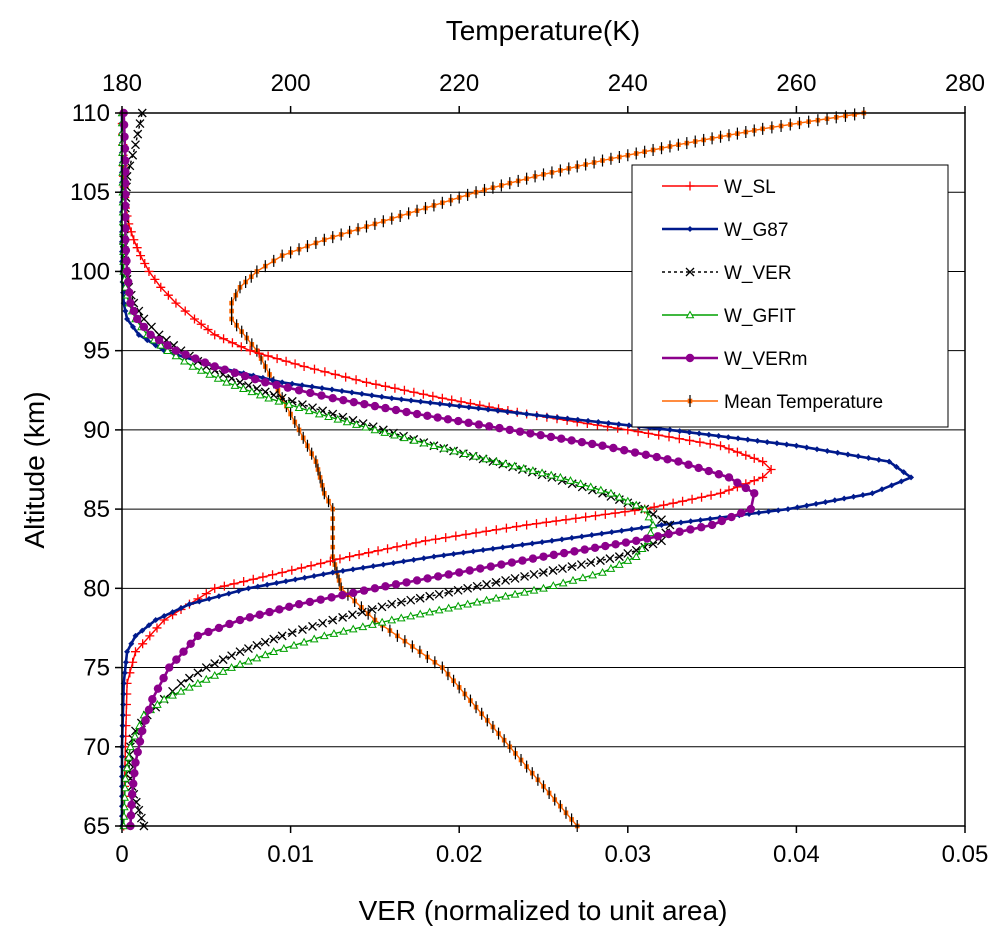 This screenshot has height=933, width=998. What do you see at coordinates (543, 910) in the screenshot?
I see `x-axis-title-bottom: VER (normalized to unit area)` at bounding box center [543, 910].